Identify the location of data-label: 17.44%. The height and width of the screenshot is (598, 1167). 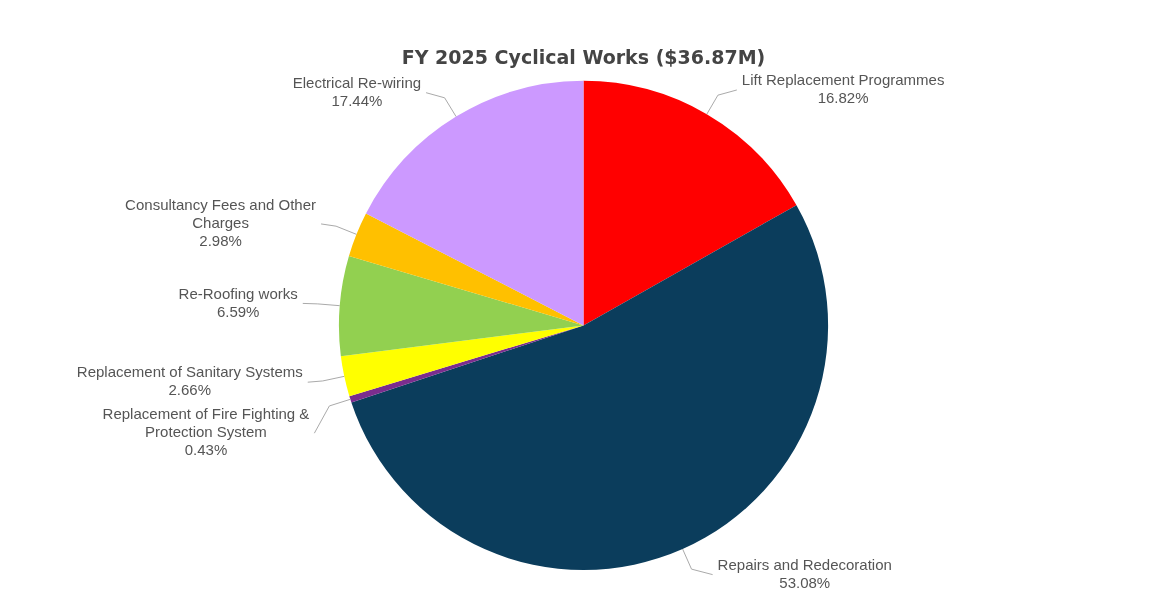
(357, 100).